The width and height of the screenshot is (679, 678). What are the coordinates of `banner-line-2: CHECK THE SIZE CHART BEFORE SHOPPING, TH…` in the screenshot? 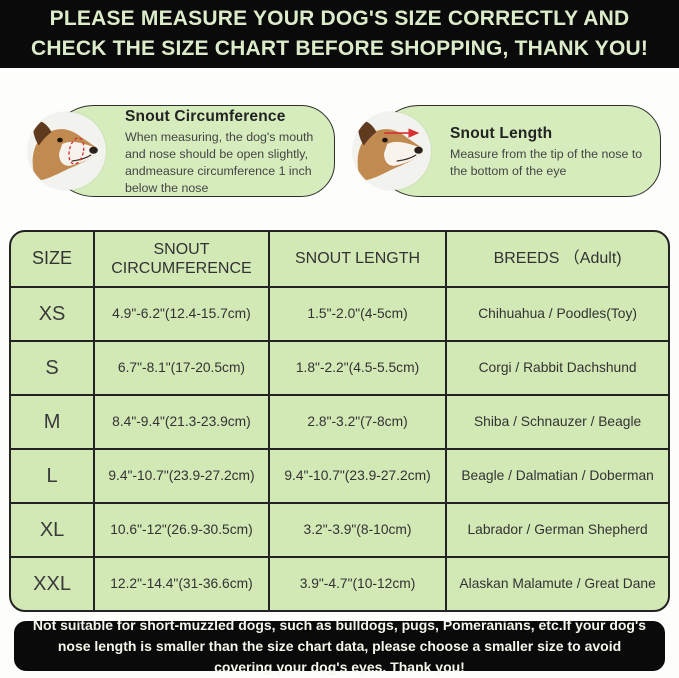 It's located at (339, 48).